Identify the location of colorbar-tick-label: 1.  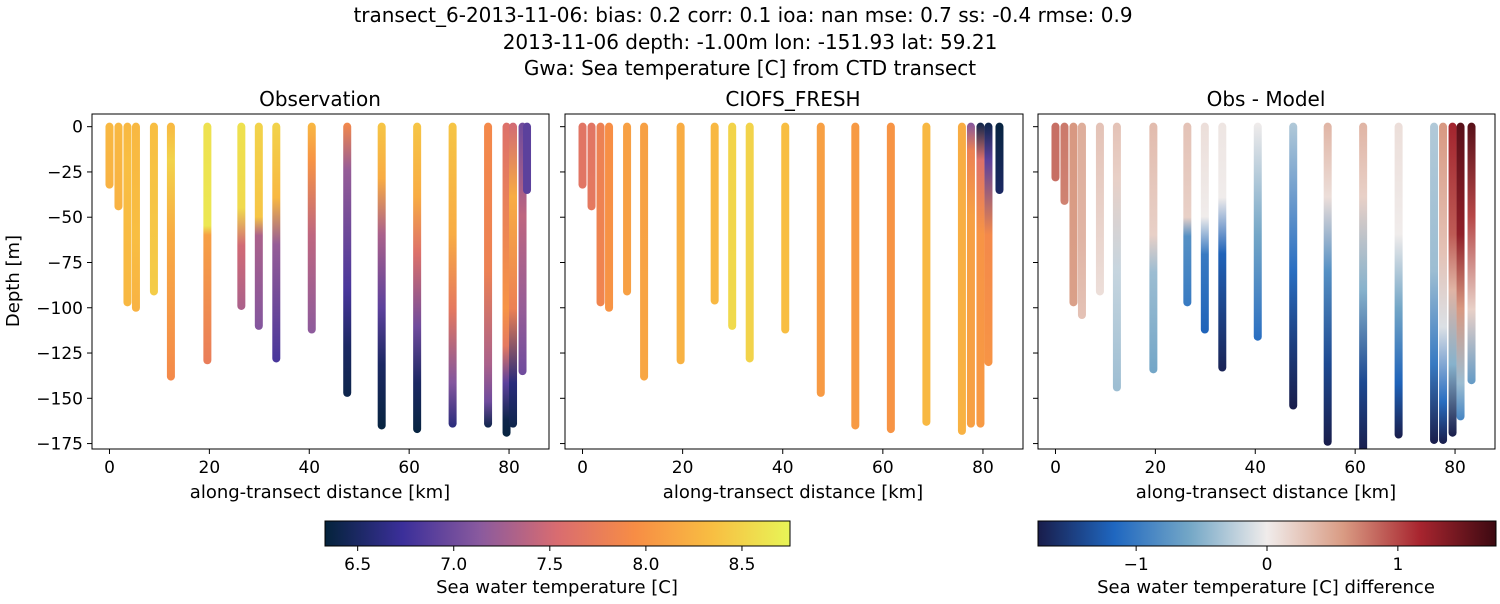
(1397, 565).